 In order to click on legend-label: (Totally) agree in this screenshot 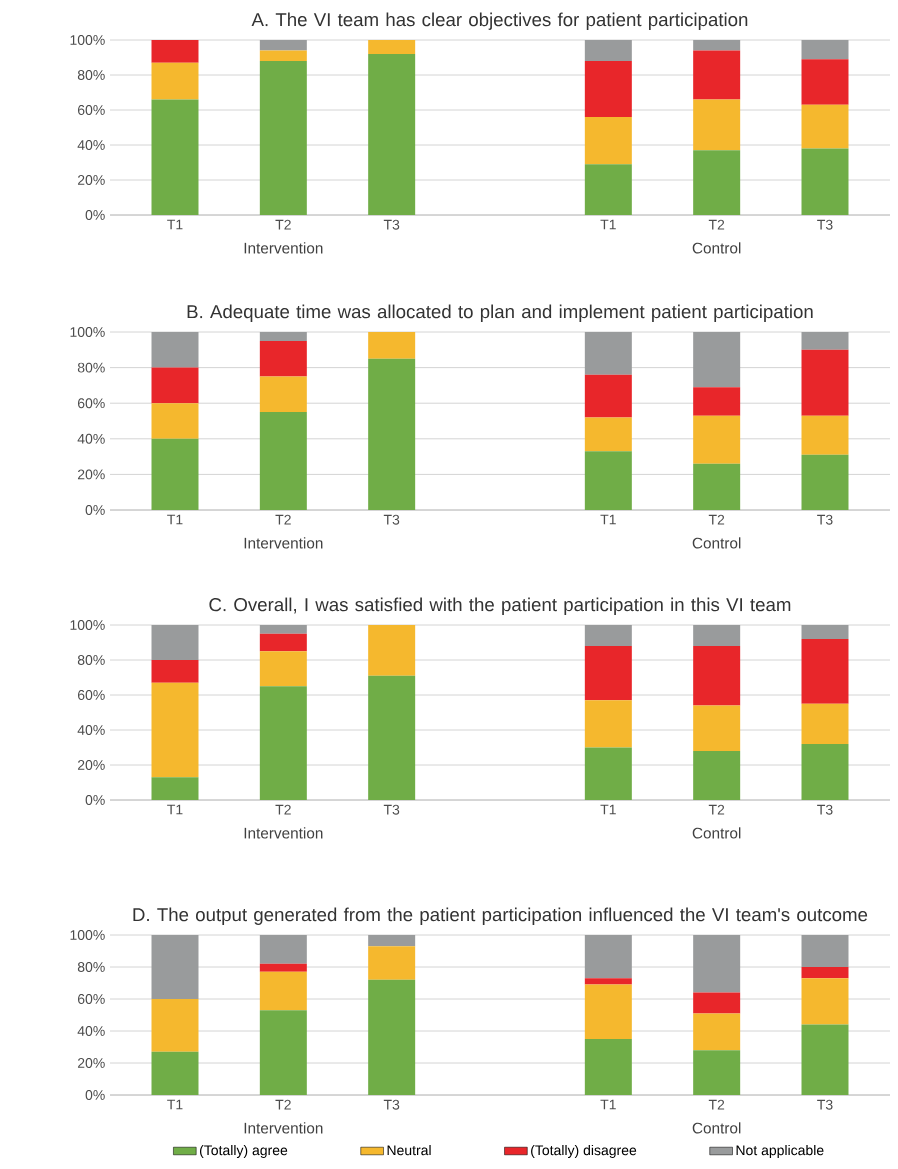, I will do `click(243, 1151)`.